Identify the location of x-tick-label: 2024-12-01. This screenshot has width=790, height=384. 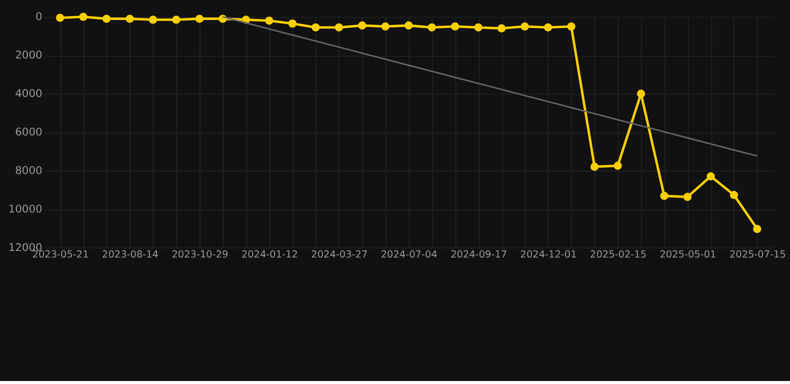
(548, 255).